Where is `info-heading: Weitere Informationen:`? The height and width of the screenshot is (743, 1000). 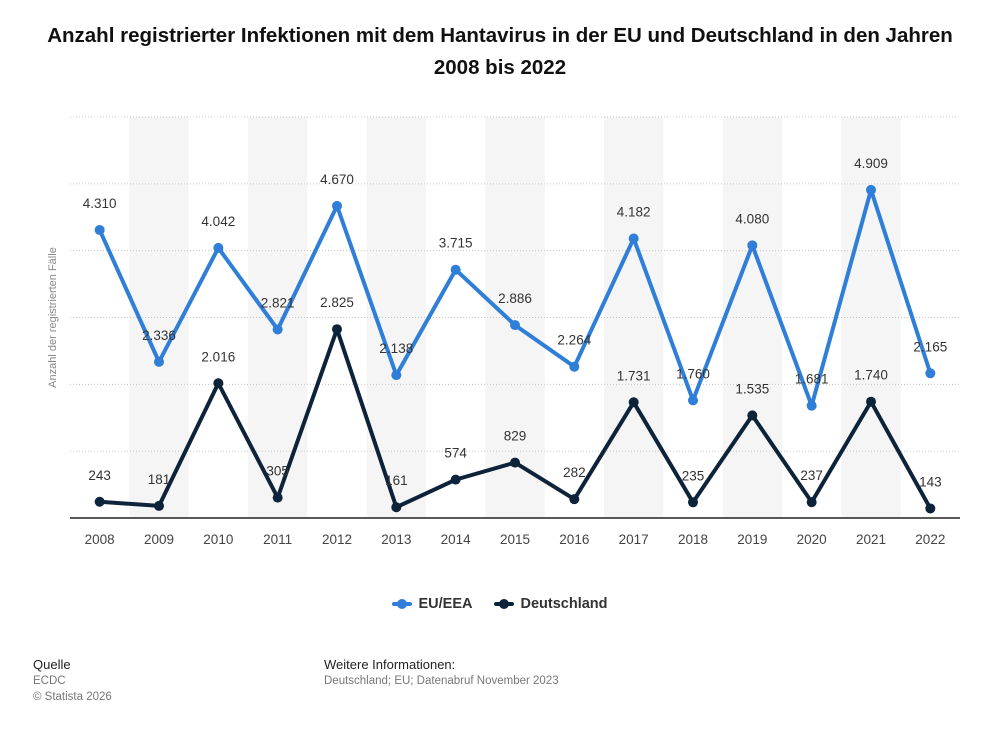
info-heading: Weitere Informationen: is located at coordinates (390, 664).